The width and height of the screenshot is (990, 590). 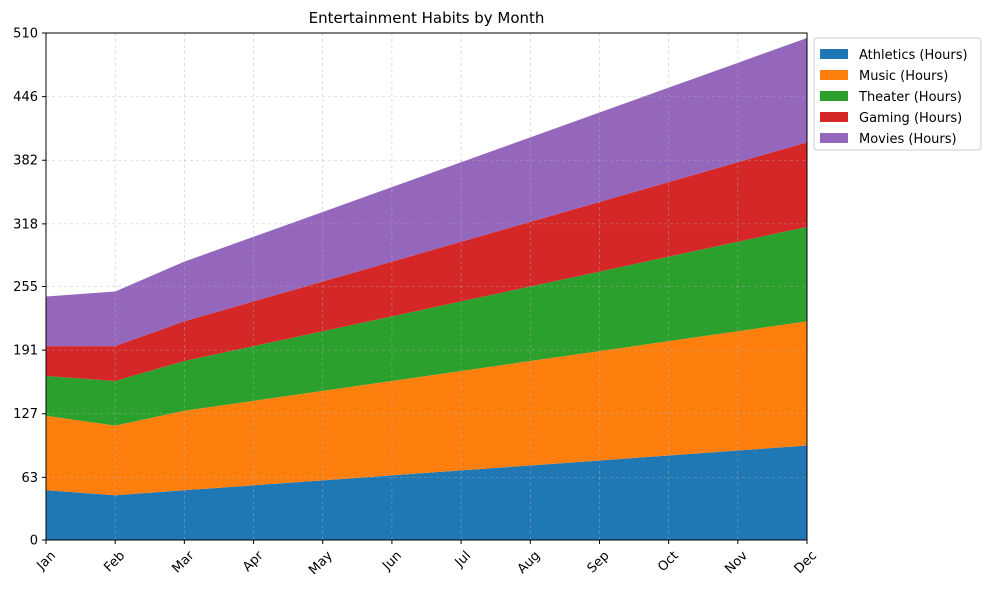 I want to click on x-tick-label: Sep, so click(x=599, y=562).